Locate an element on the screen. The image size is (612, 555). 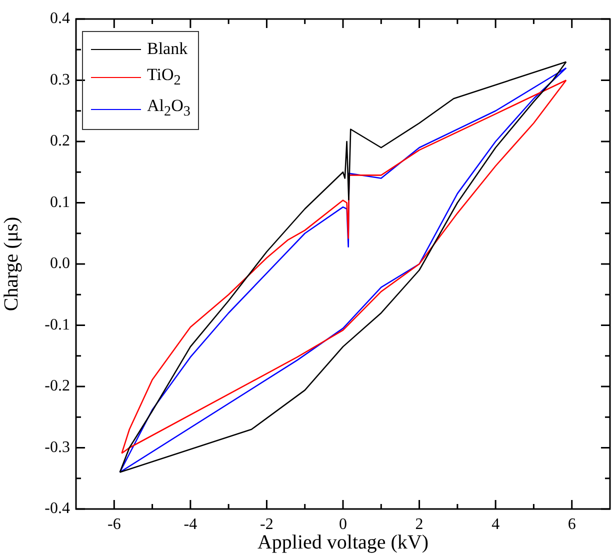
y-tick-label: 0.2 is located at coordinates (60, 141).